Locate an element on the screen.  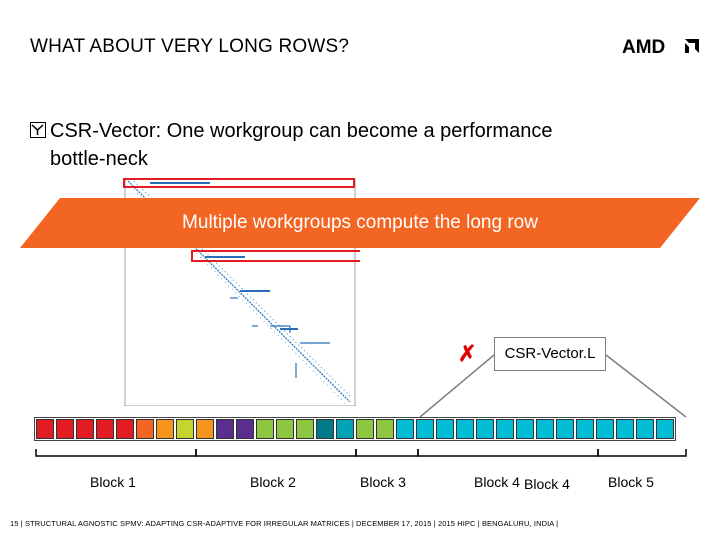
block-3-label: Block 3 is located at coordinates (383, 482).